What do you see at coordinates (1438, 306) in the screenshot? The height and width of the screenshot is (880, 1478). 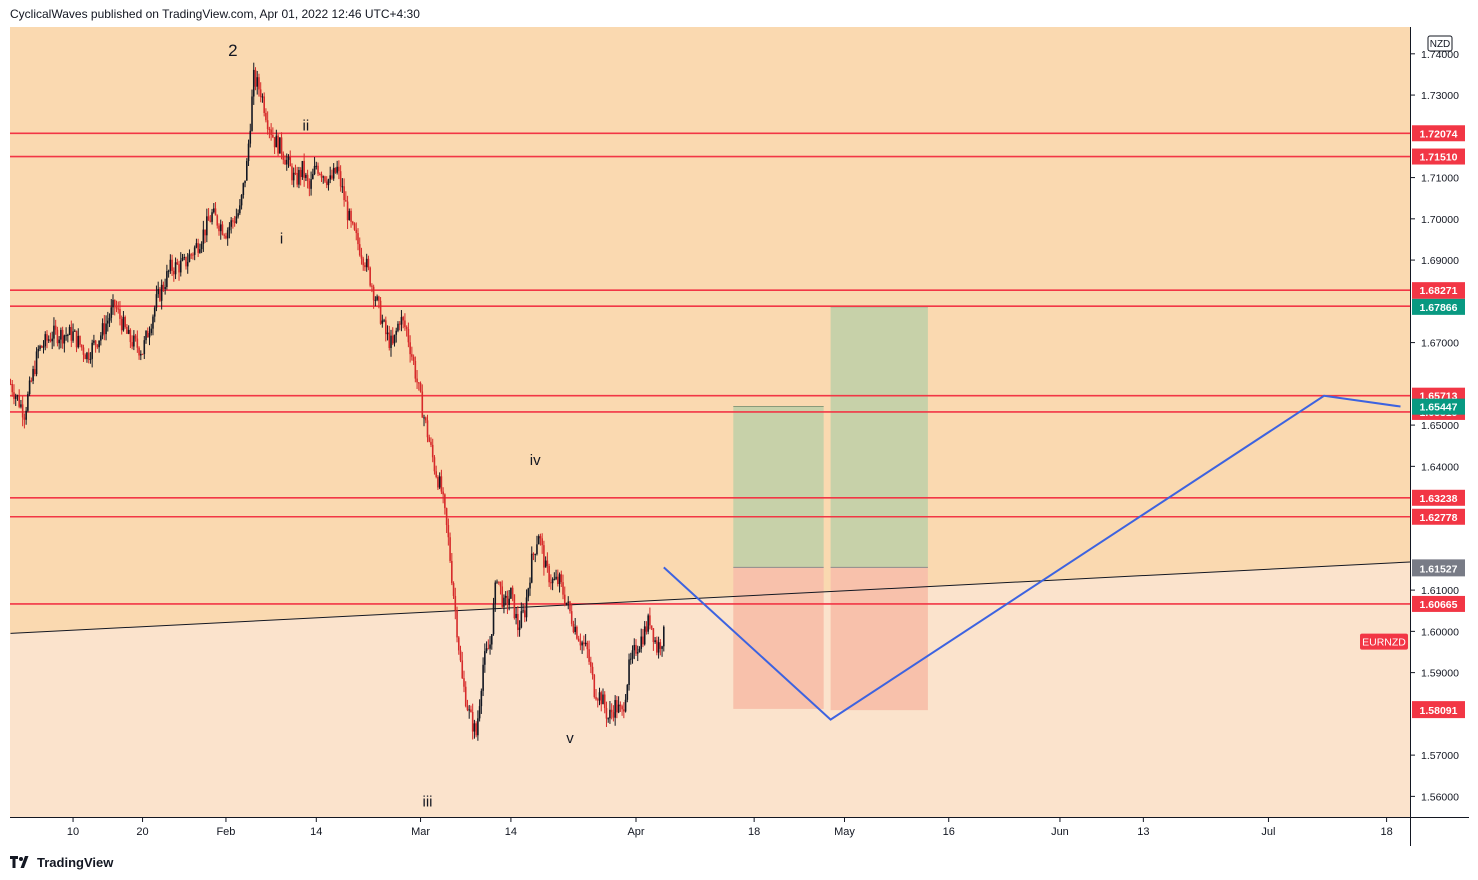 I see `price-label-1-box` at bounding box center [1438, 306].